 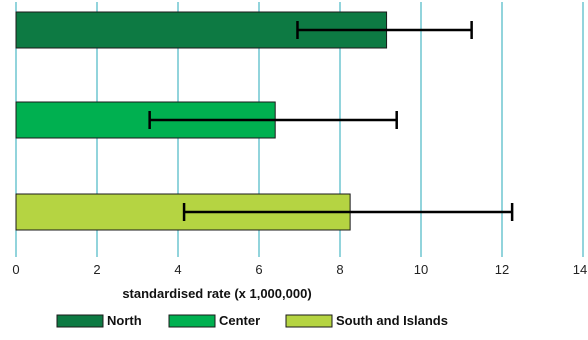 What do you see at coordinates (384, 30) in the screenshot?
I see `error-bar-north` at bounding box center [384, 30].